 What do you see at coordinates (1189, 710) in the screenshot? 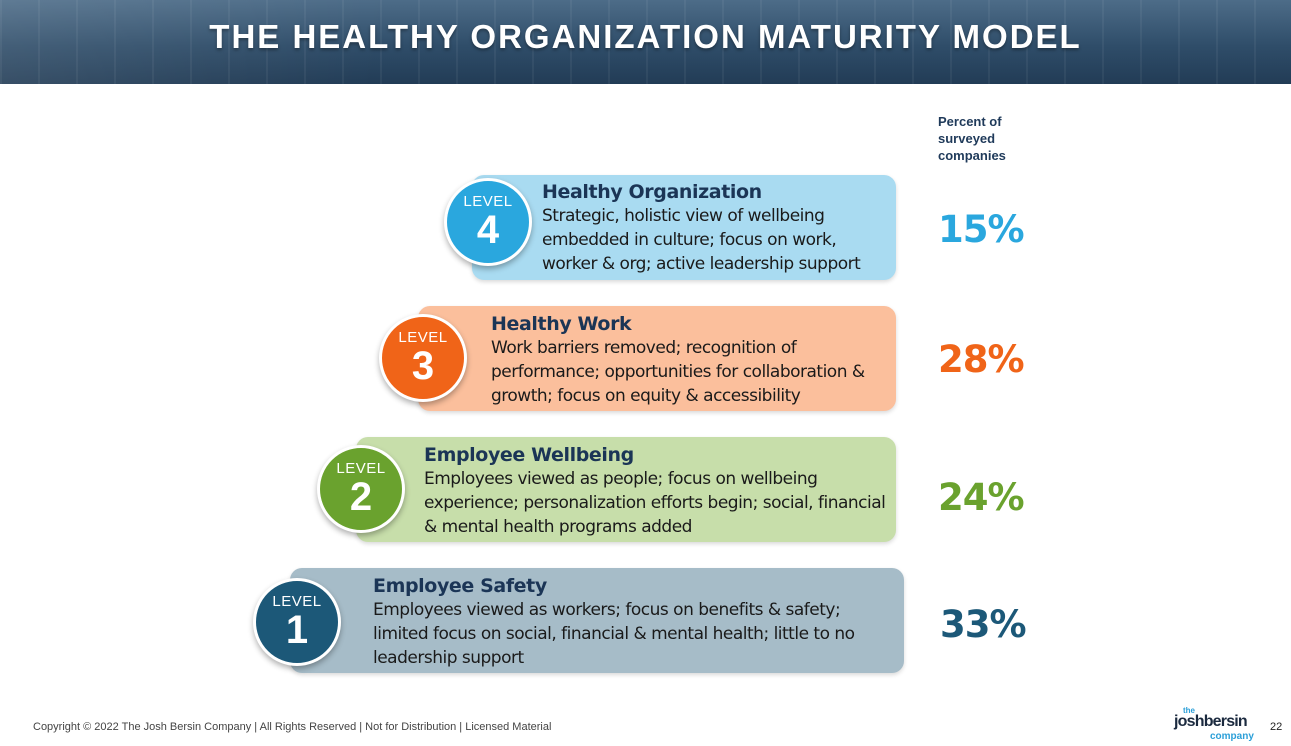
I see `logo-the: the` at bounding box center [1189, 710].